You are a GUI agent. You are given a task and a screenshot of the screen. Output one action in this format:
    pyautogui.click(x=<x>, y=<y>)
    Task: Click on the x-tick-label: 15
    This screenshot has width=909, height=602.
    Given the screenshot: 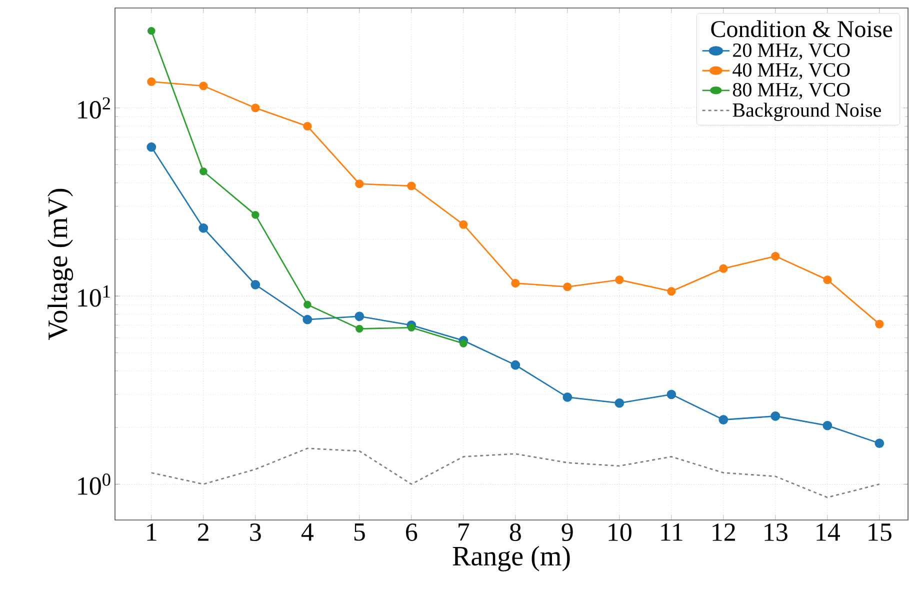 What is the action you would take?
    pyautogui.click(x=880, y=532)
    